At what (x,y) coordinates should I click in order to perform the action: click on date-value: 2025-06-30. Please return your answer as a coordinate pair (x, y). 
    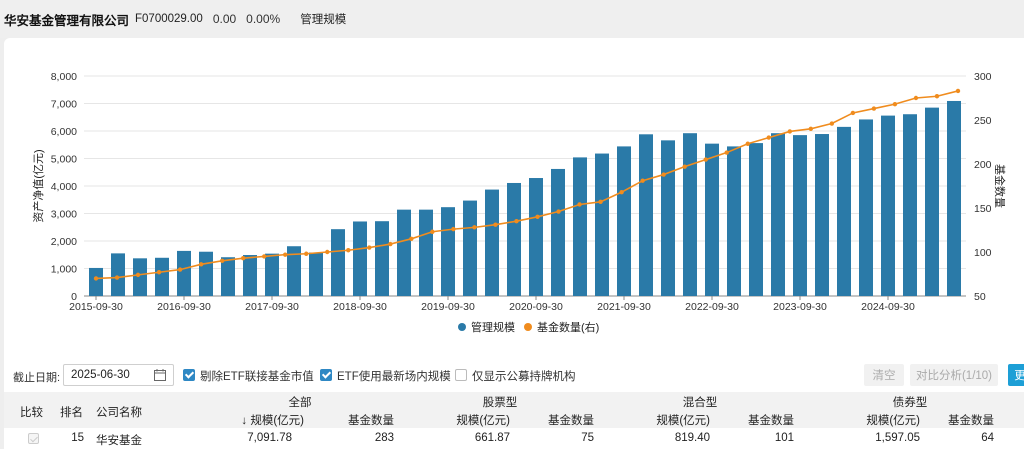
    Looking at the image, I should click on (100, 375).